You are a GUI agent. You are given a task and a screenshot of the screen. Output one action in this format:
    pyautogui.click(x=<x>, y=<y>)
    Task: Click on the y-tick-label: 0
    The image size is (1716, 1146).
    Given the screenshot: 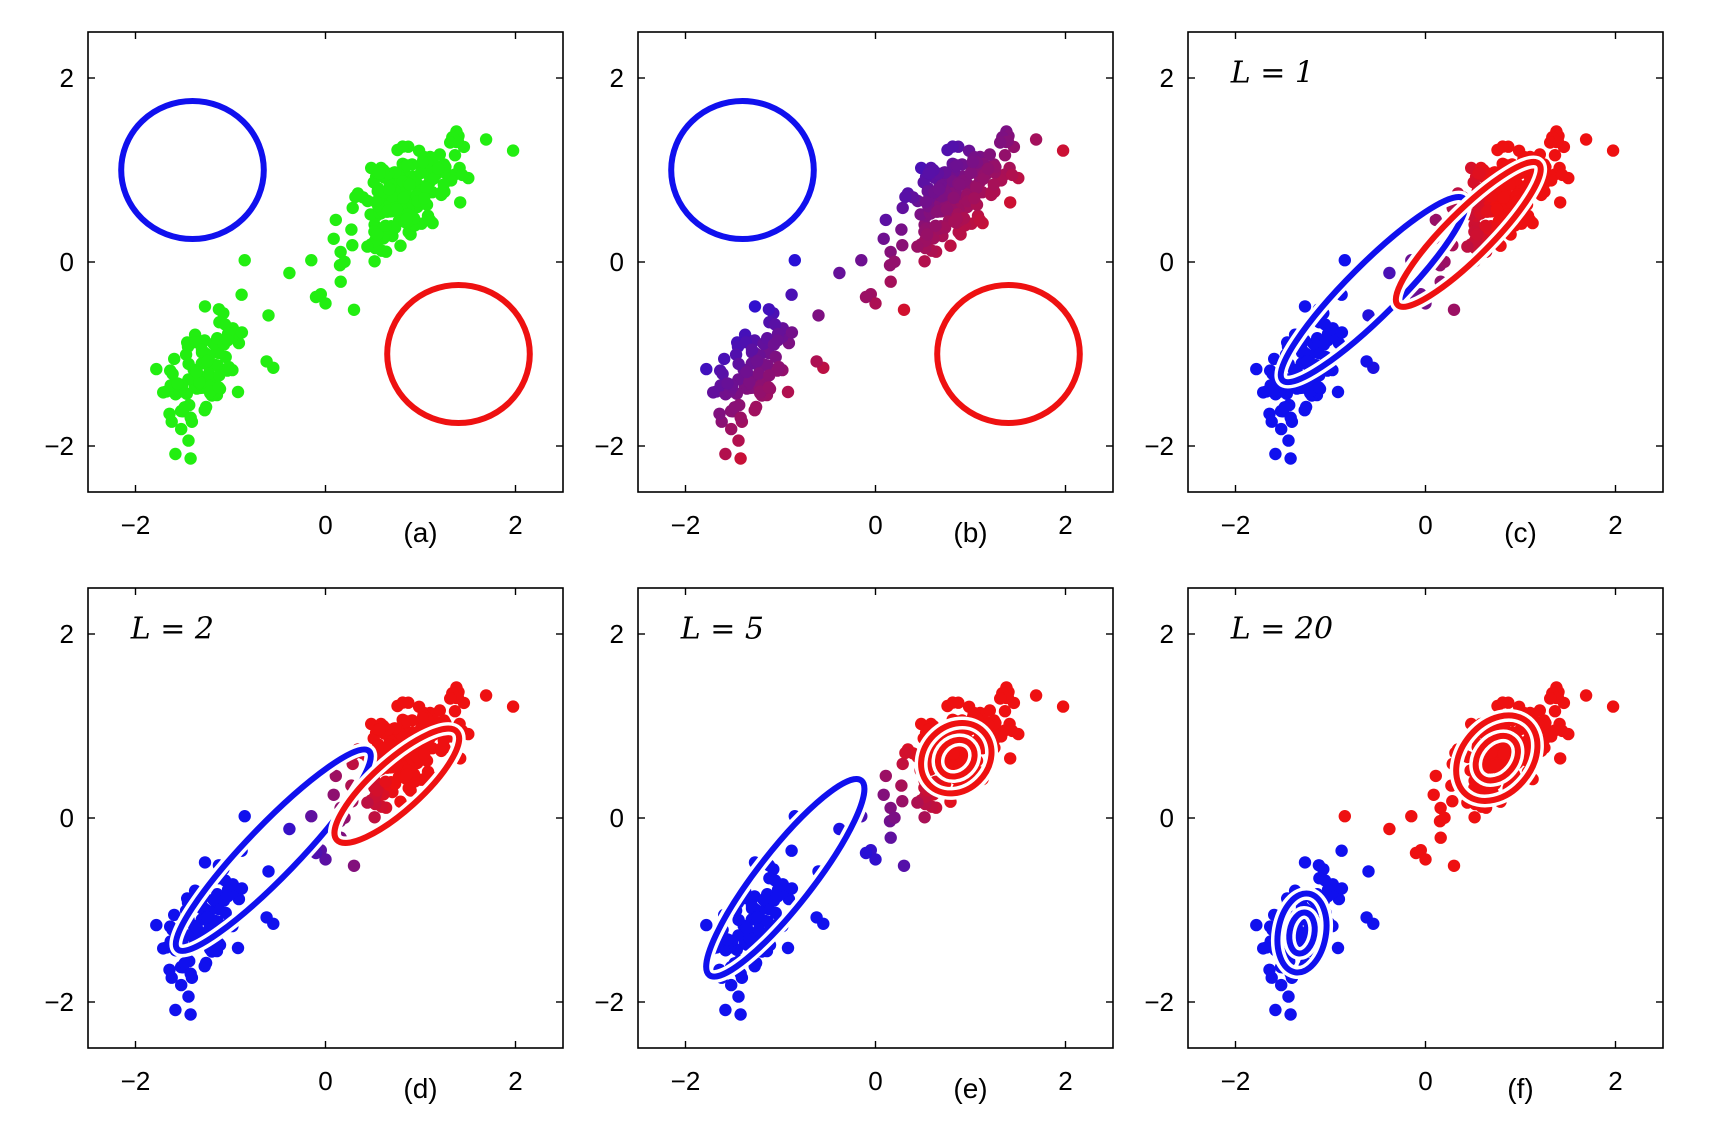 What is the action you would take?
    pyautogui.click(x=617, y=818)
    